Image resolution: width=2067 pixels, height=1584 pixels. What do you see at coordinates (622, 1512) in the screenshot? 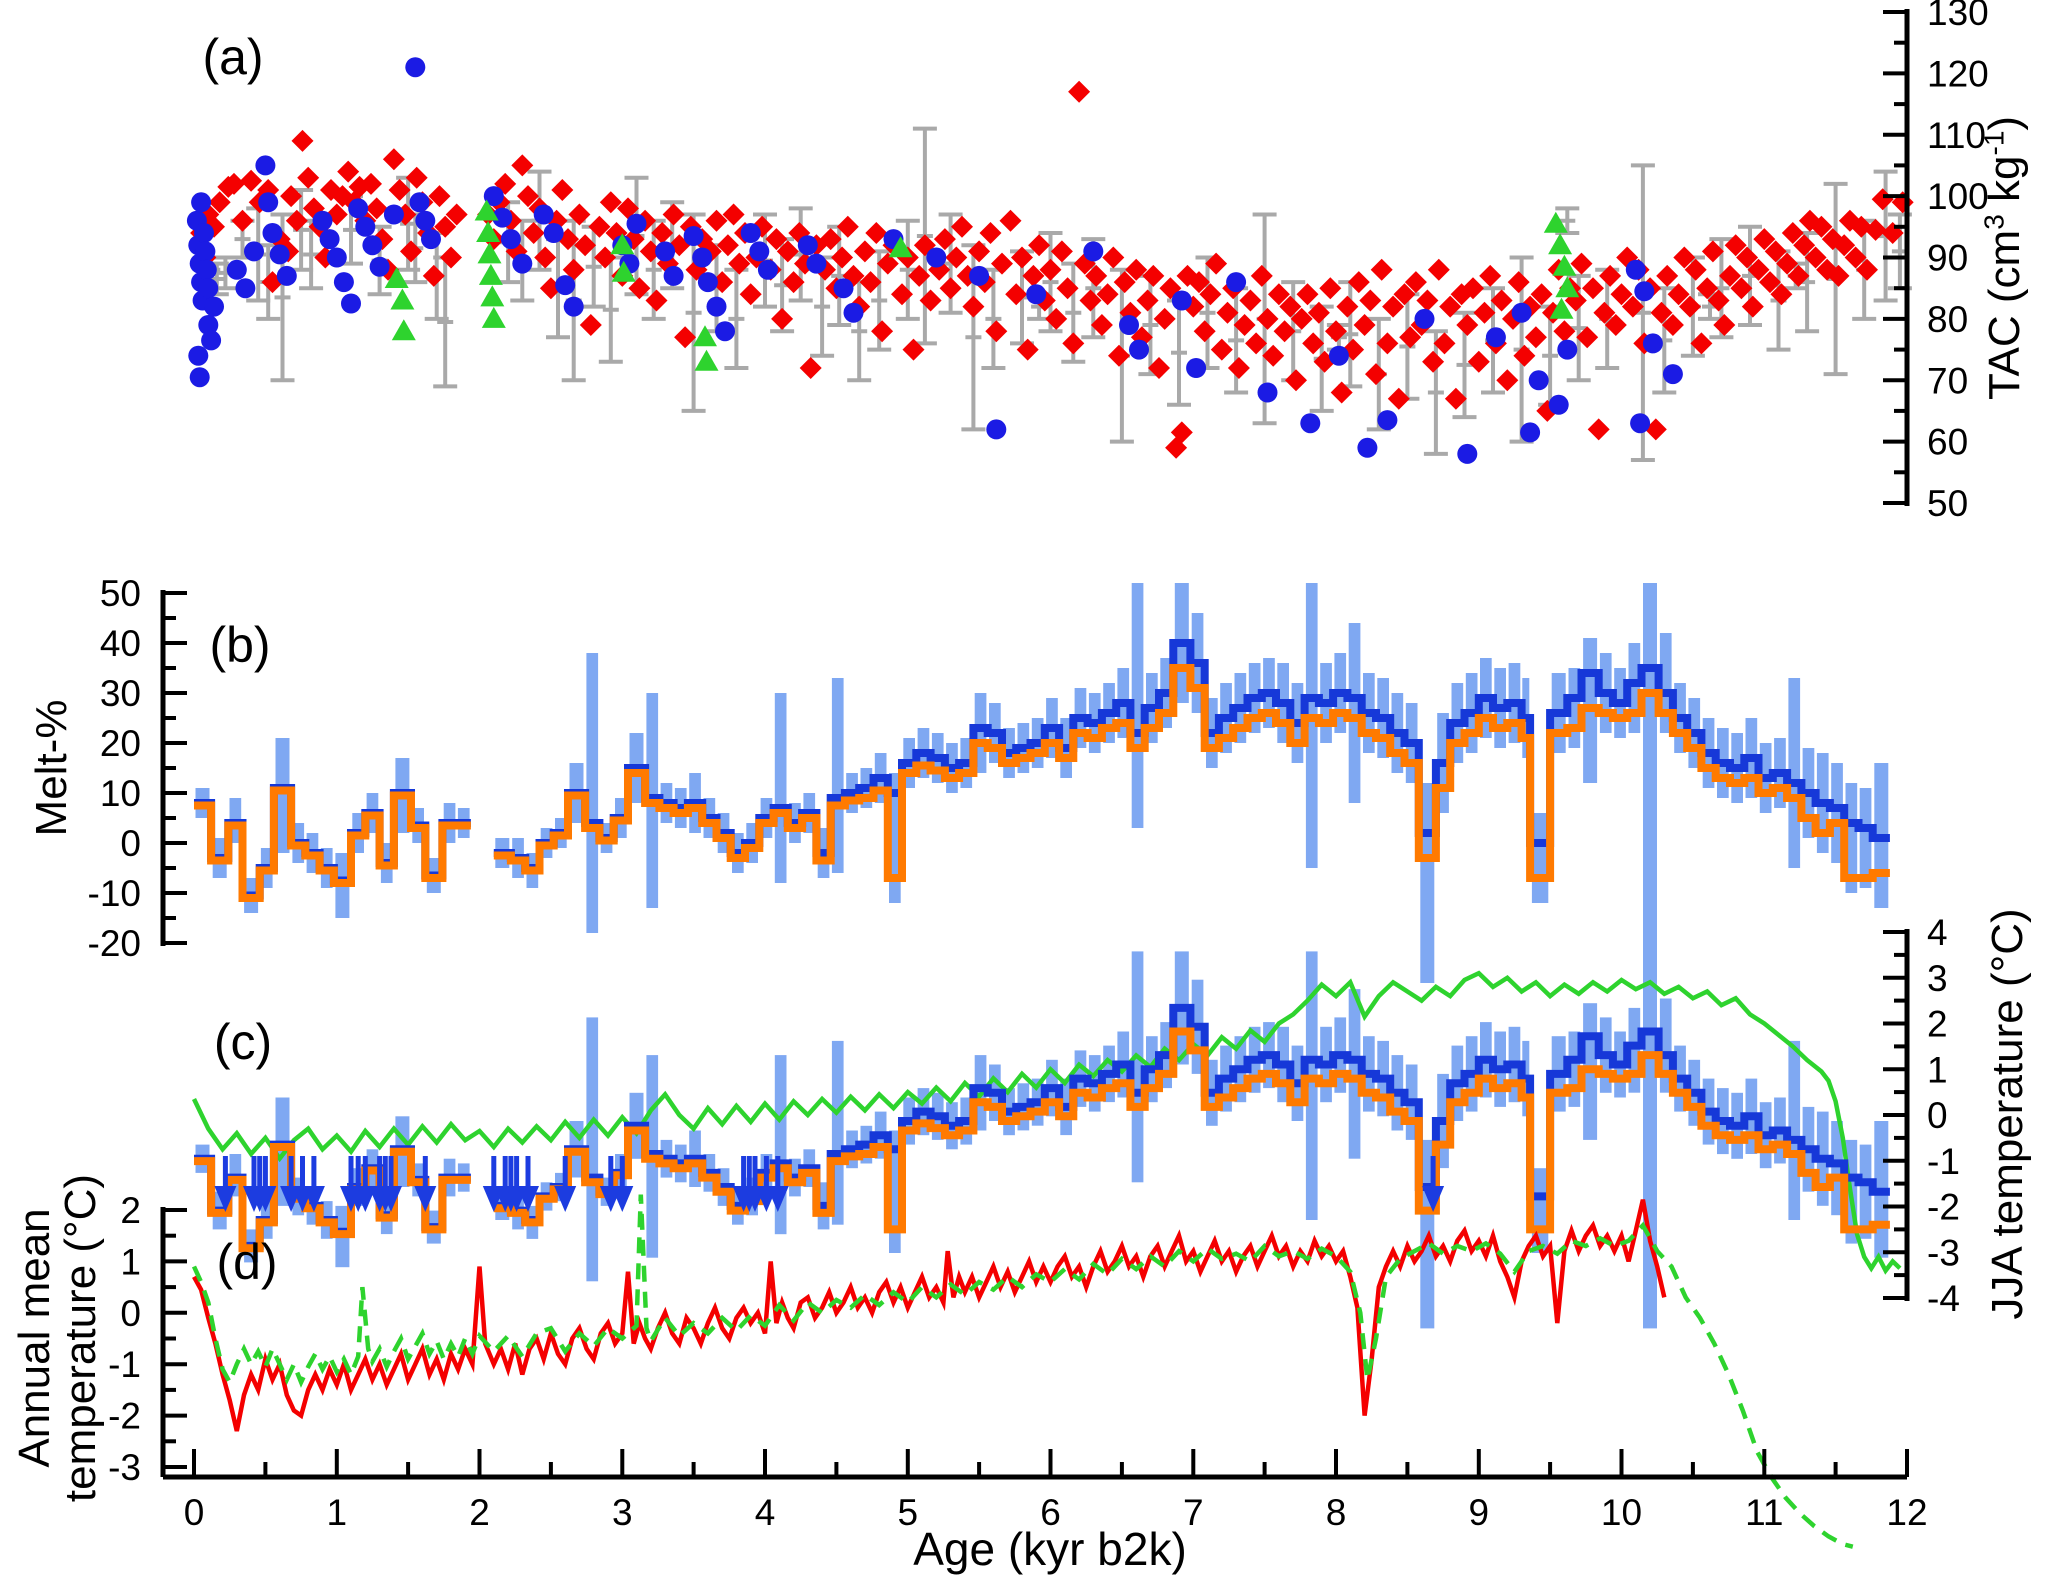
I see `x-axis-tick-label: 3` at bounding box center [622, 1512].